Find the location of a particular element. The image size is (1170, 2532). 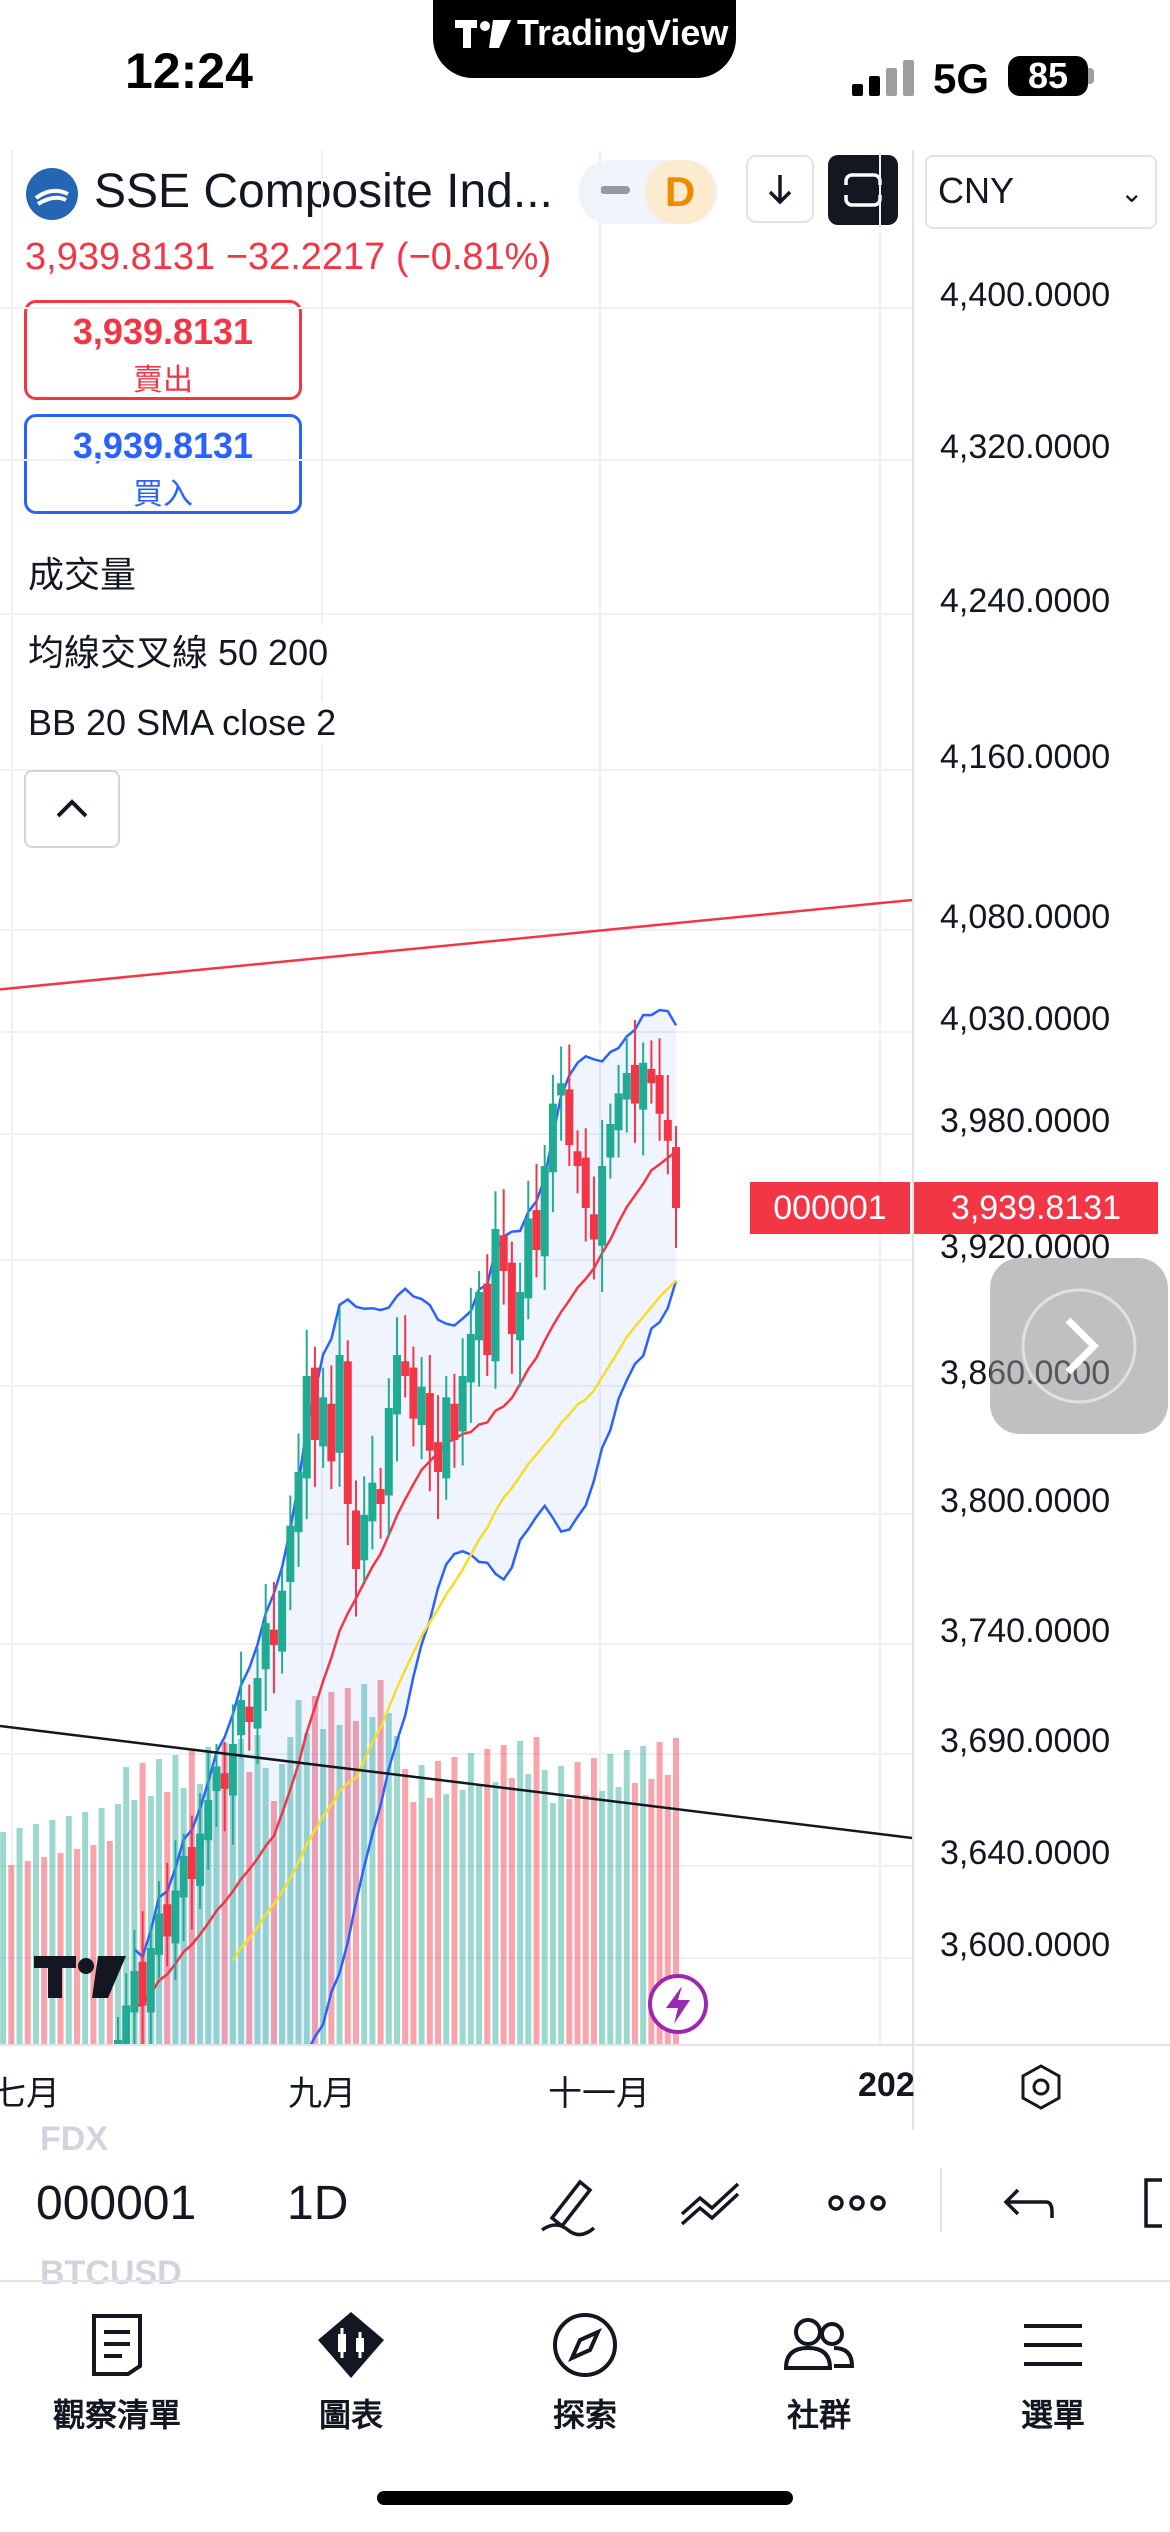

tab-label: 選單 is located at coordinates (1052, 2415).